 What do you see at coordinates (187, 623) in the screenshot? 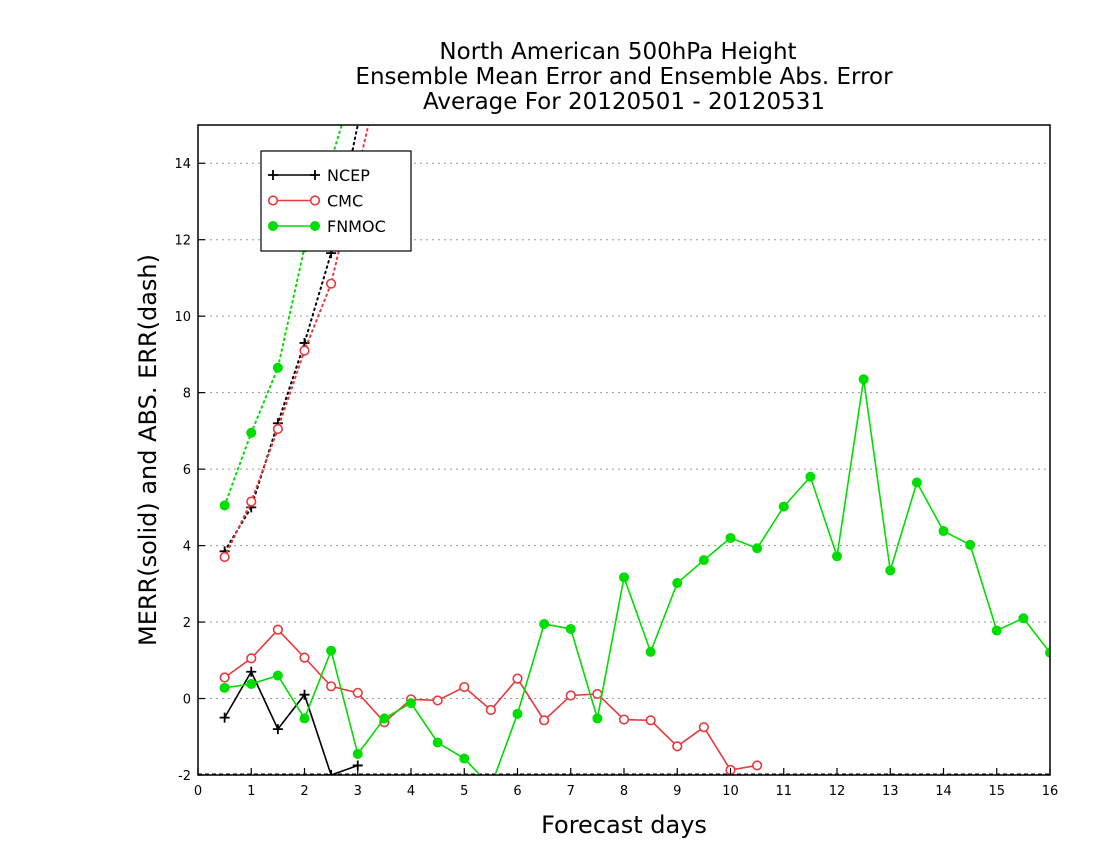
I see `y-tick-label: 2` at bounding box center [187, 623].